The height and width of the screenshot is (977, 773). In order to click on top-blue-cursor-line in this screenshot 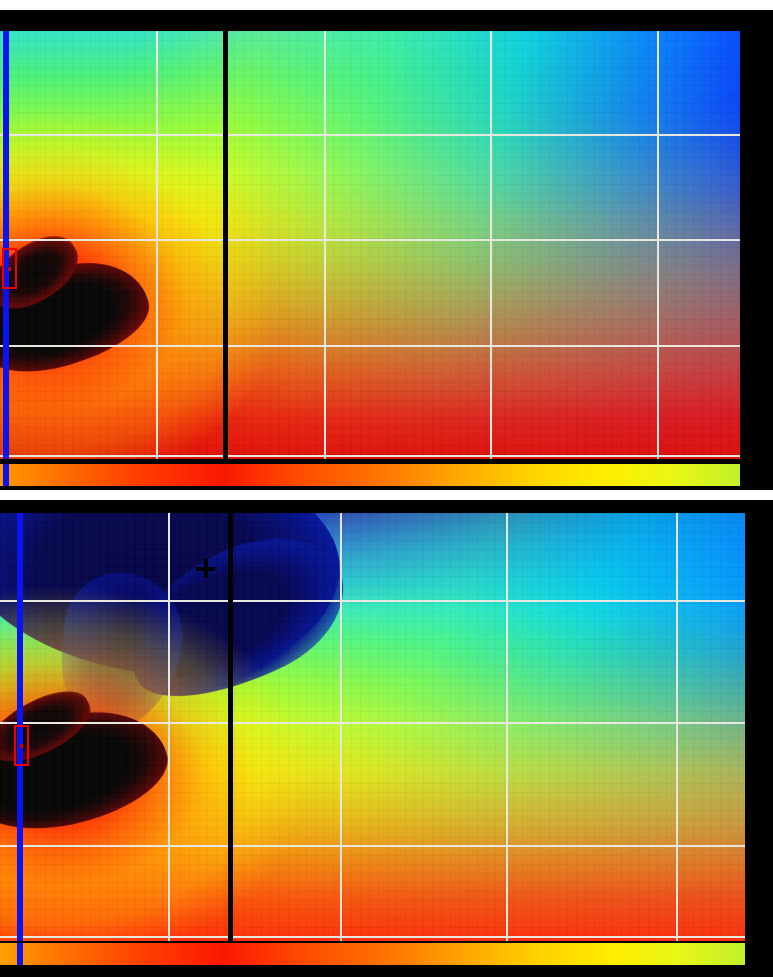, I will do `click(6, 245)`.